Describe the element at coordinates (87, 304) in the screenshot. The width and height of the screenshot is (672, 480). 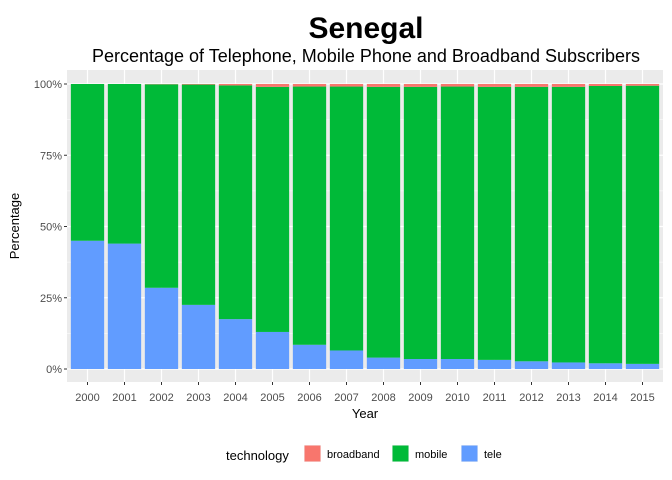
I see `bar-tele-2000` at that location.